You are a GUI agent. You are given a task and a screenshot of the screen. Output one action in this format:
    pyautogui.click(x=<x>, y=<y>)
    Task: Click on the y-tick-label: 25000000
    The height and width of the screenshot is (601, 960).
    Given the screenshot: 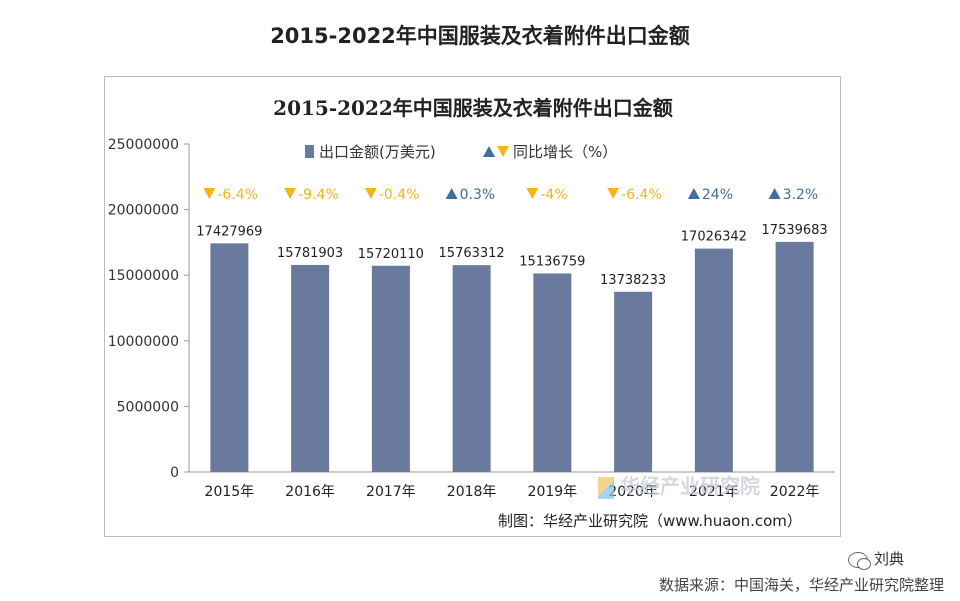 What is the action you would take?
    pyautogui.click(x=143, y=145)
    